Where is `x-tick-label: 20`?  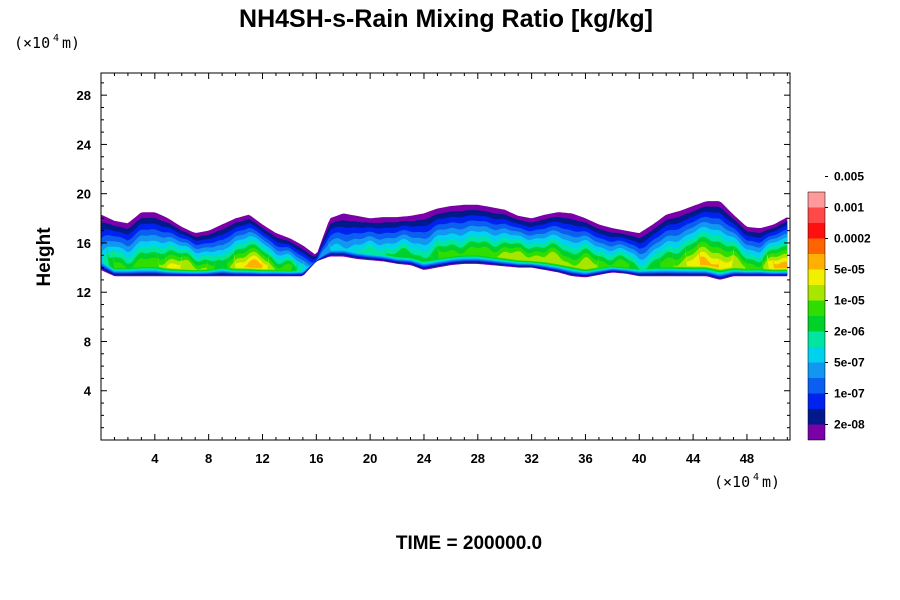 x-tick-label: 20 is located at coordinates (370, 458).